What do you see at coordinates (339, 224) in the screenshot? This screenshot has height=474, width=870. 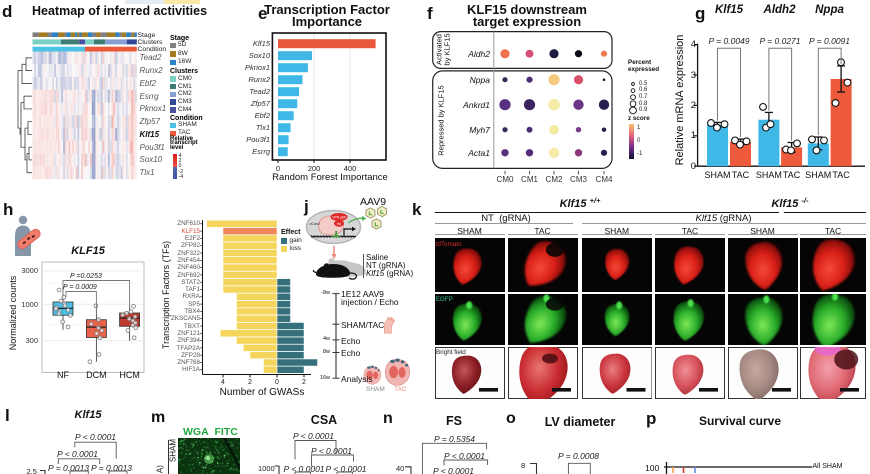 I see `svg-text: rta` at bounding box center [339, 224].